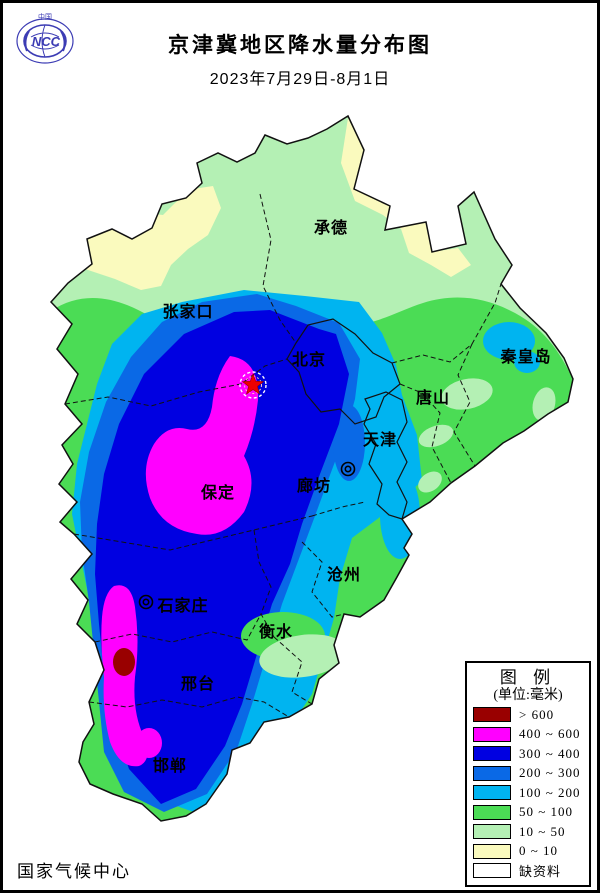  I want to click on red-star-icon, so click(253, 384).